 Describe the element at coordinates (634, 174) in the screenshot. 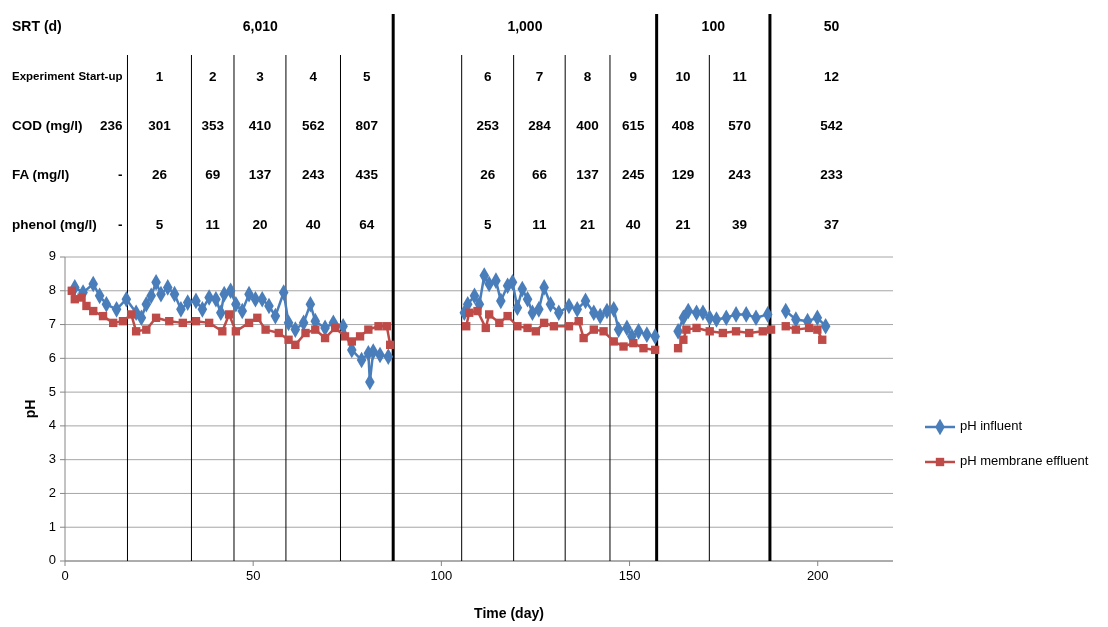

I see `text: 245` at that location.